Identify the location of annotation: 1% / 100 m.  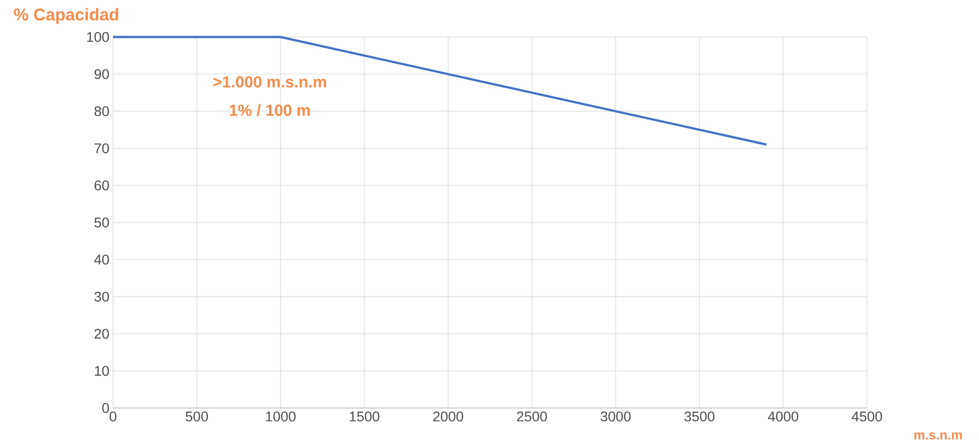
(270, 110).